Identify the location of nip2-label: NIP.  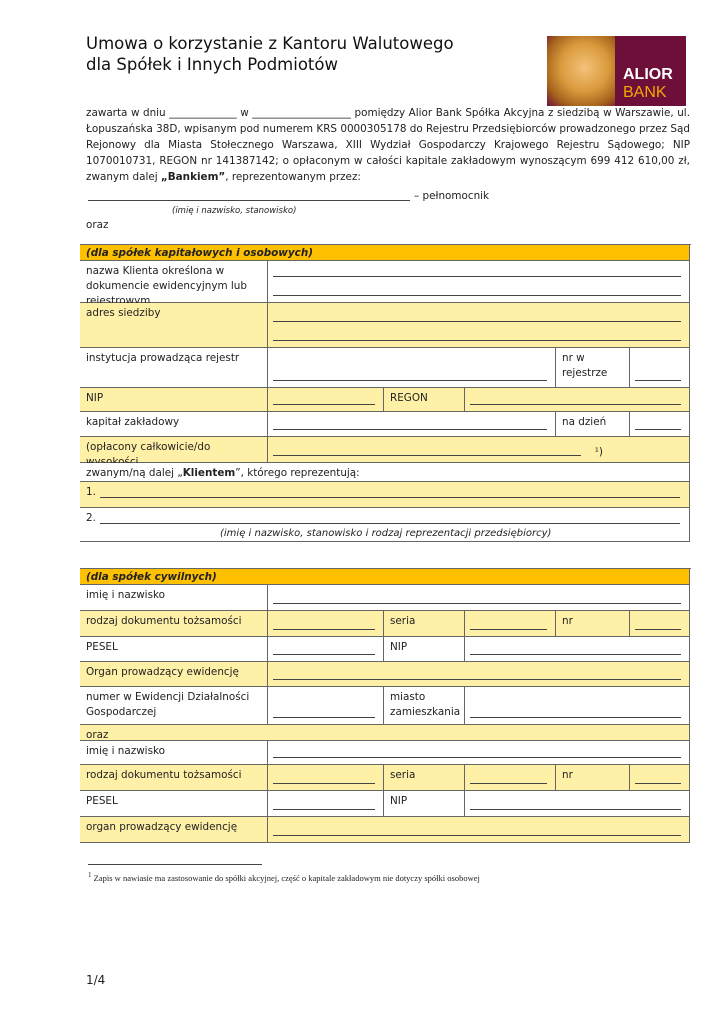
(424, 804).